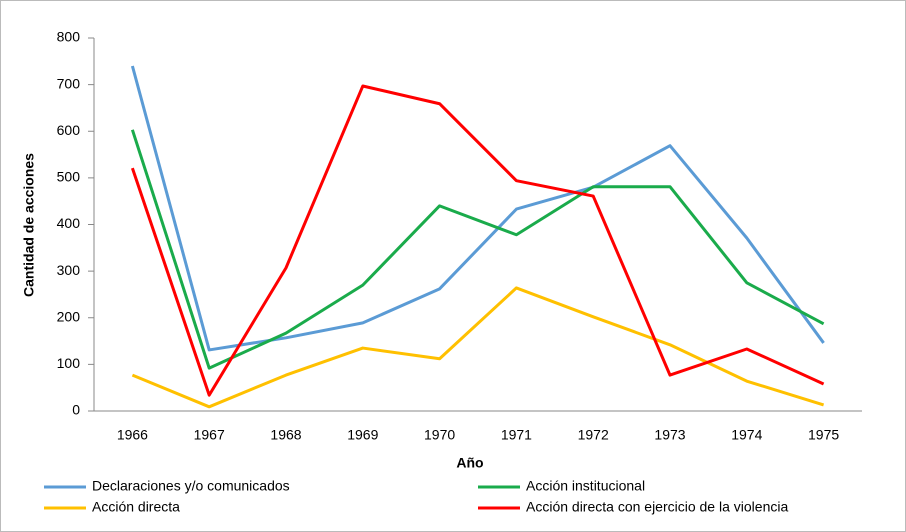 The height and width of the screenshot is (532, 906). Describe the element at coordinates (69, 363) in the screenshot. I see `y-tick-label: 100` at that location.